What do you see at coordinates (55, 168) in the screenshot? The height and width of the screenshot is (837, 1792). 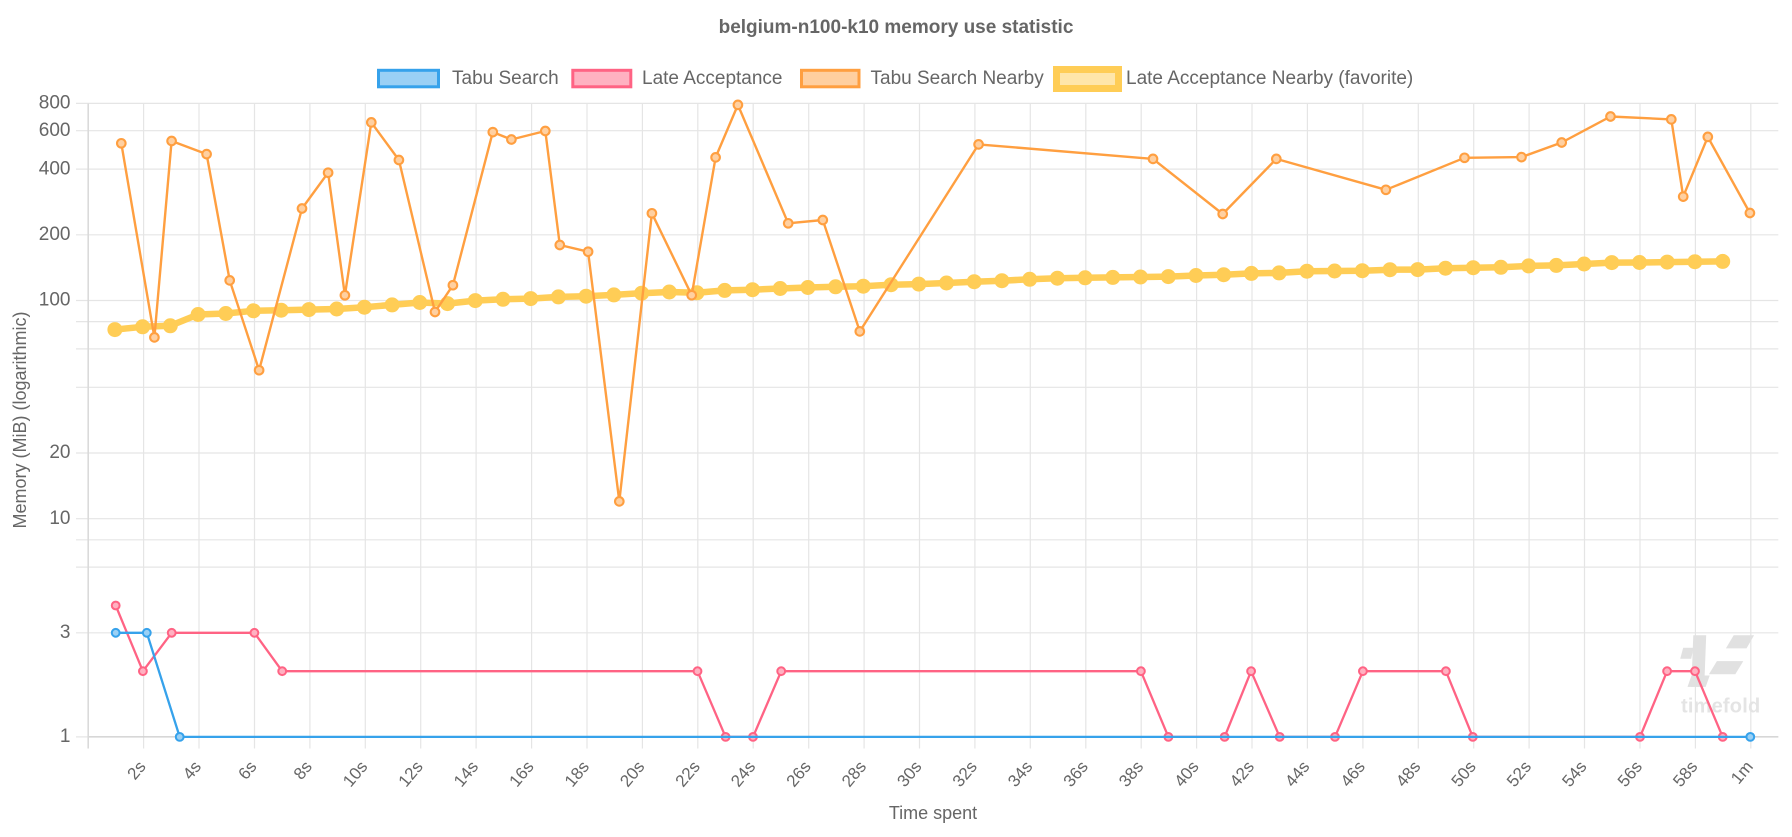 I see `svg-text: 400` at bounding box center [55, 168].